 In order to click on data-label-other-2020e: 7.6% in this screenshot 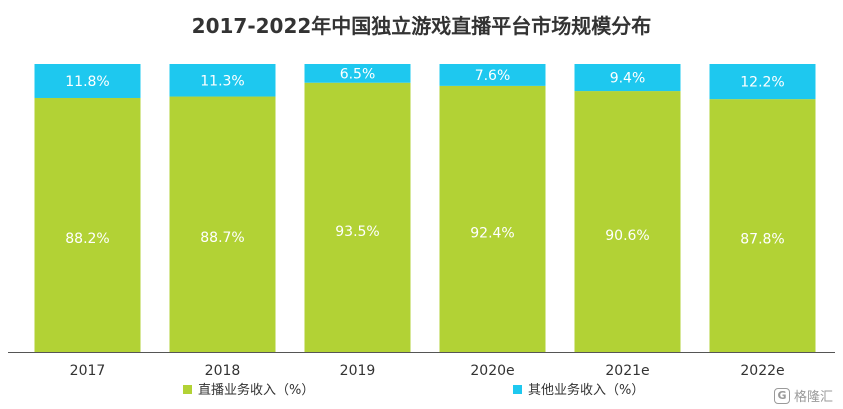, I will do `click(493, 76)`.